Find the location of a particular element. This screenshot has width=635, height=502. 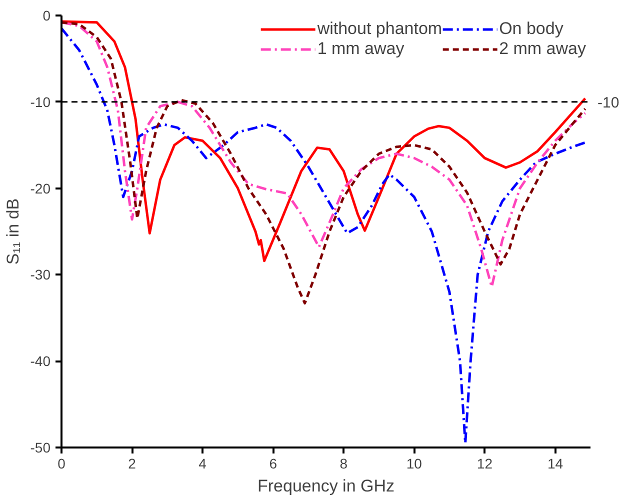

x-tick-label: 10 is located at coordinates (414, 464).